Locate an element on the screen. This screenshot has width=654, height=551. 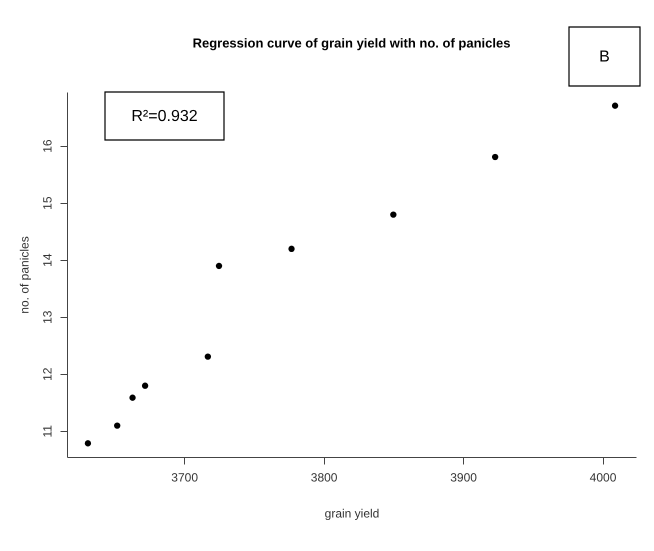
x-tick-label: 3900 is located at coordinates (464, 477).